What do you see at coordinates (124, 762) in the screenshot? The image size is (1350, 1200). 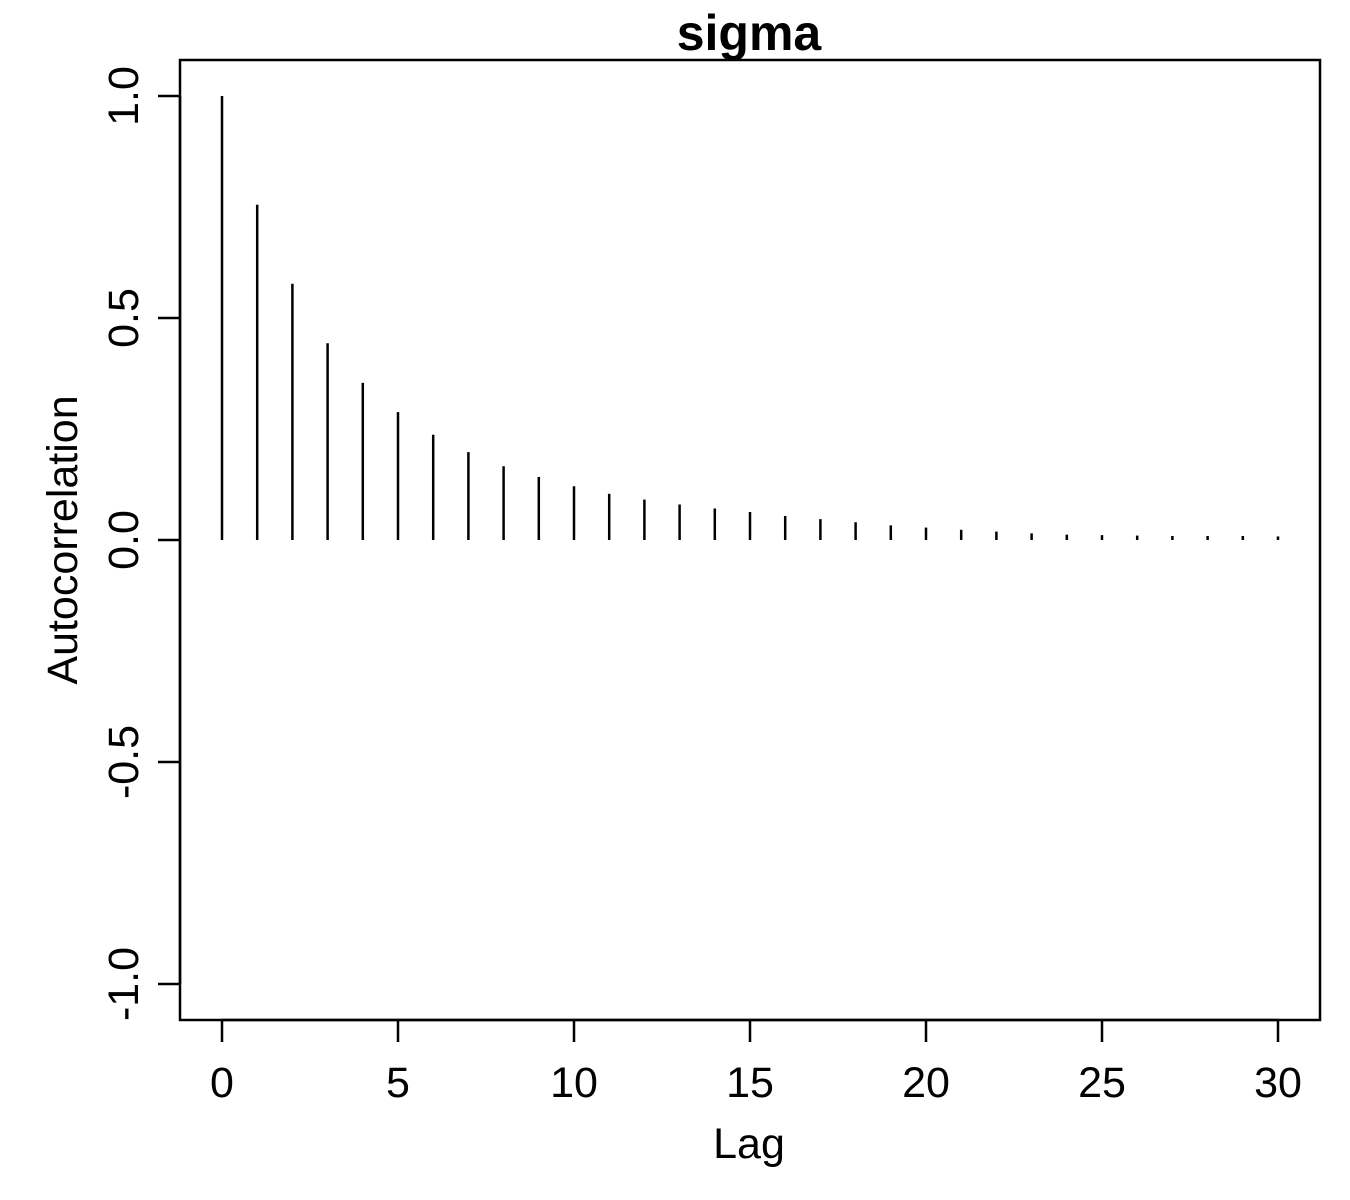 I see `y-tick-label: -0.5` at bounding box center [124, 762].